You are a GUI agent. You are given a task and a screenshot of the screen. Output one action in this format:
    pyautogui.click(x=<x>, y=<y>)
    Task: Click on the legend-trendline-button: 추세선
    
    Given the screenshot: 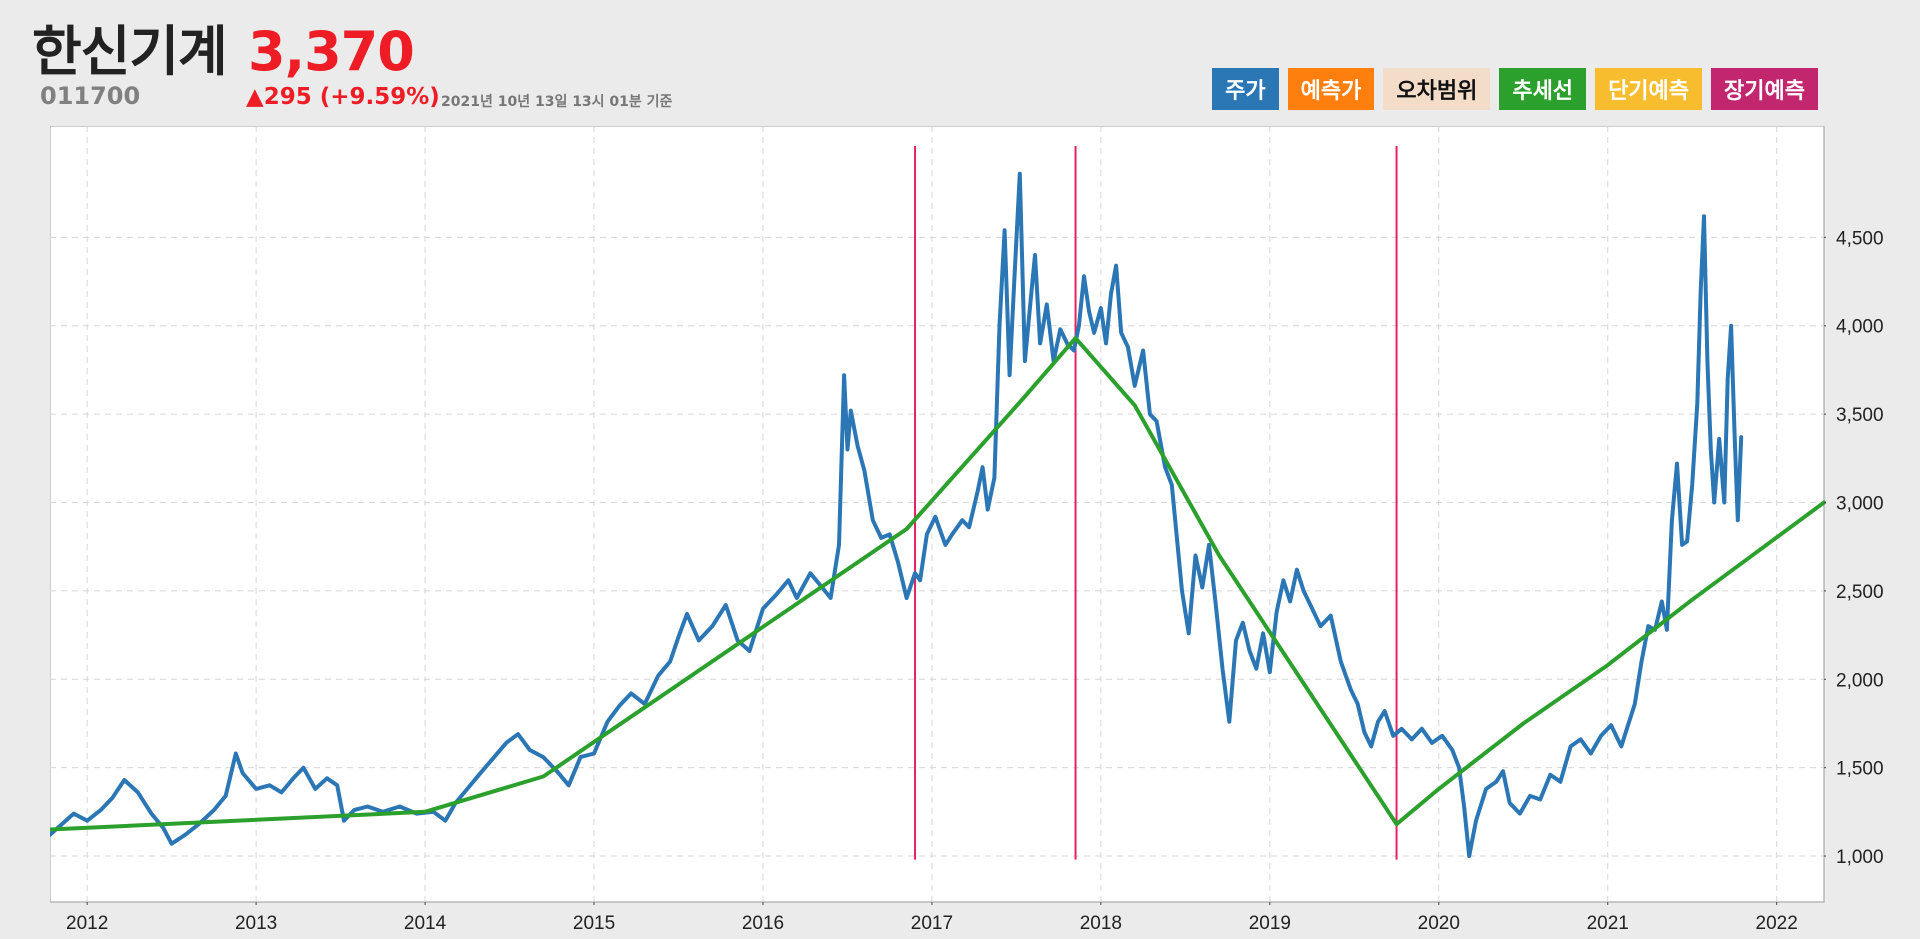 What is the action you would take?
    pyautogui.click(x=1543, y=89)
    